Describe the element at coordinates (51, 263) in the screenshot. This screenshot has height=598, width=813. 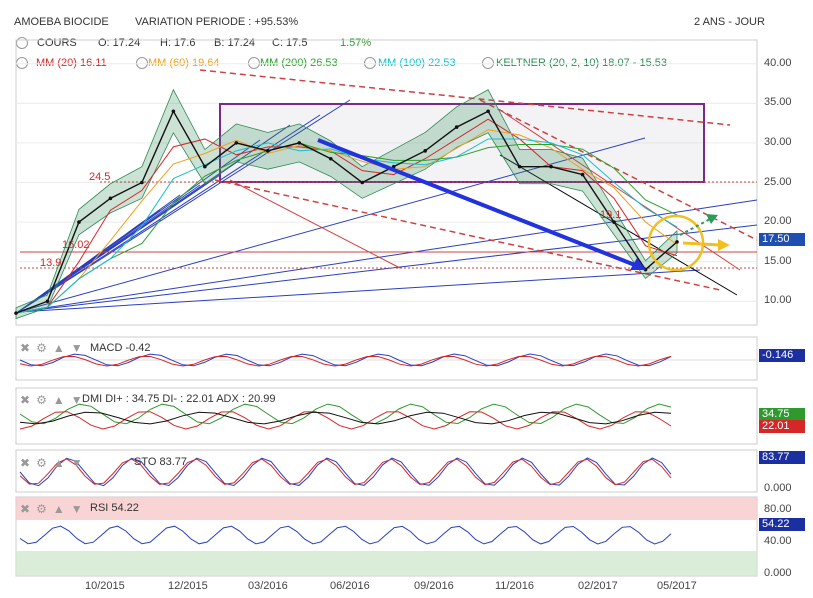
I see `level-label-13: 13.9` at that location.